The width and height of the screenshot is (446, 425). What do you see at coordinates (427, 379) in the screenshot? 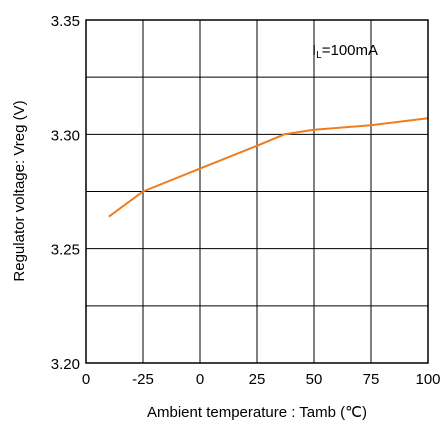
I see `x-tick-label: 100` at bounding box center [427, 379].